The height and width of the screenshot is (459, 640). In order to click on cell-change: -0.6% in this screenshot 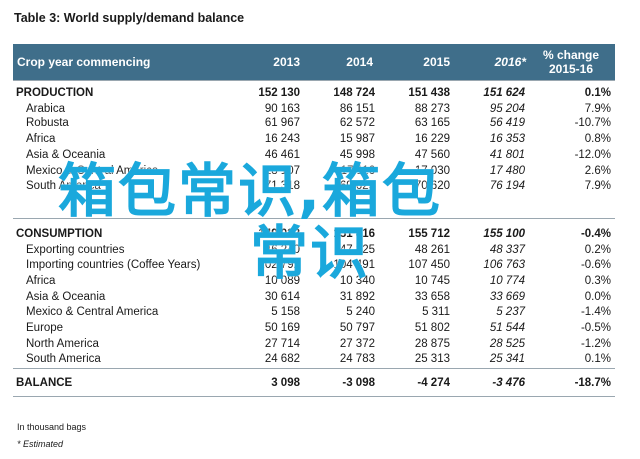, I will do `click(595, 265)`.